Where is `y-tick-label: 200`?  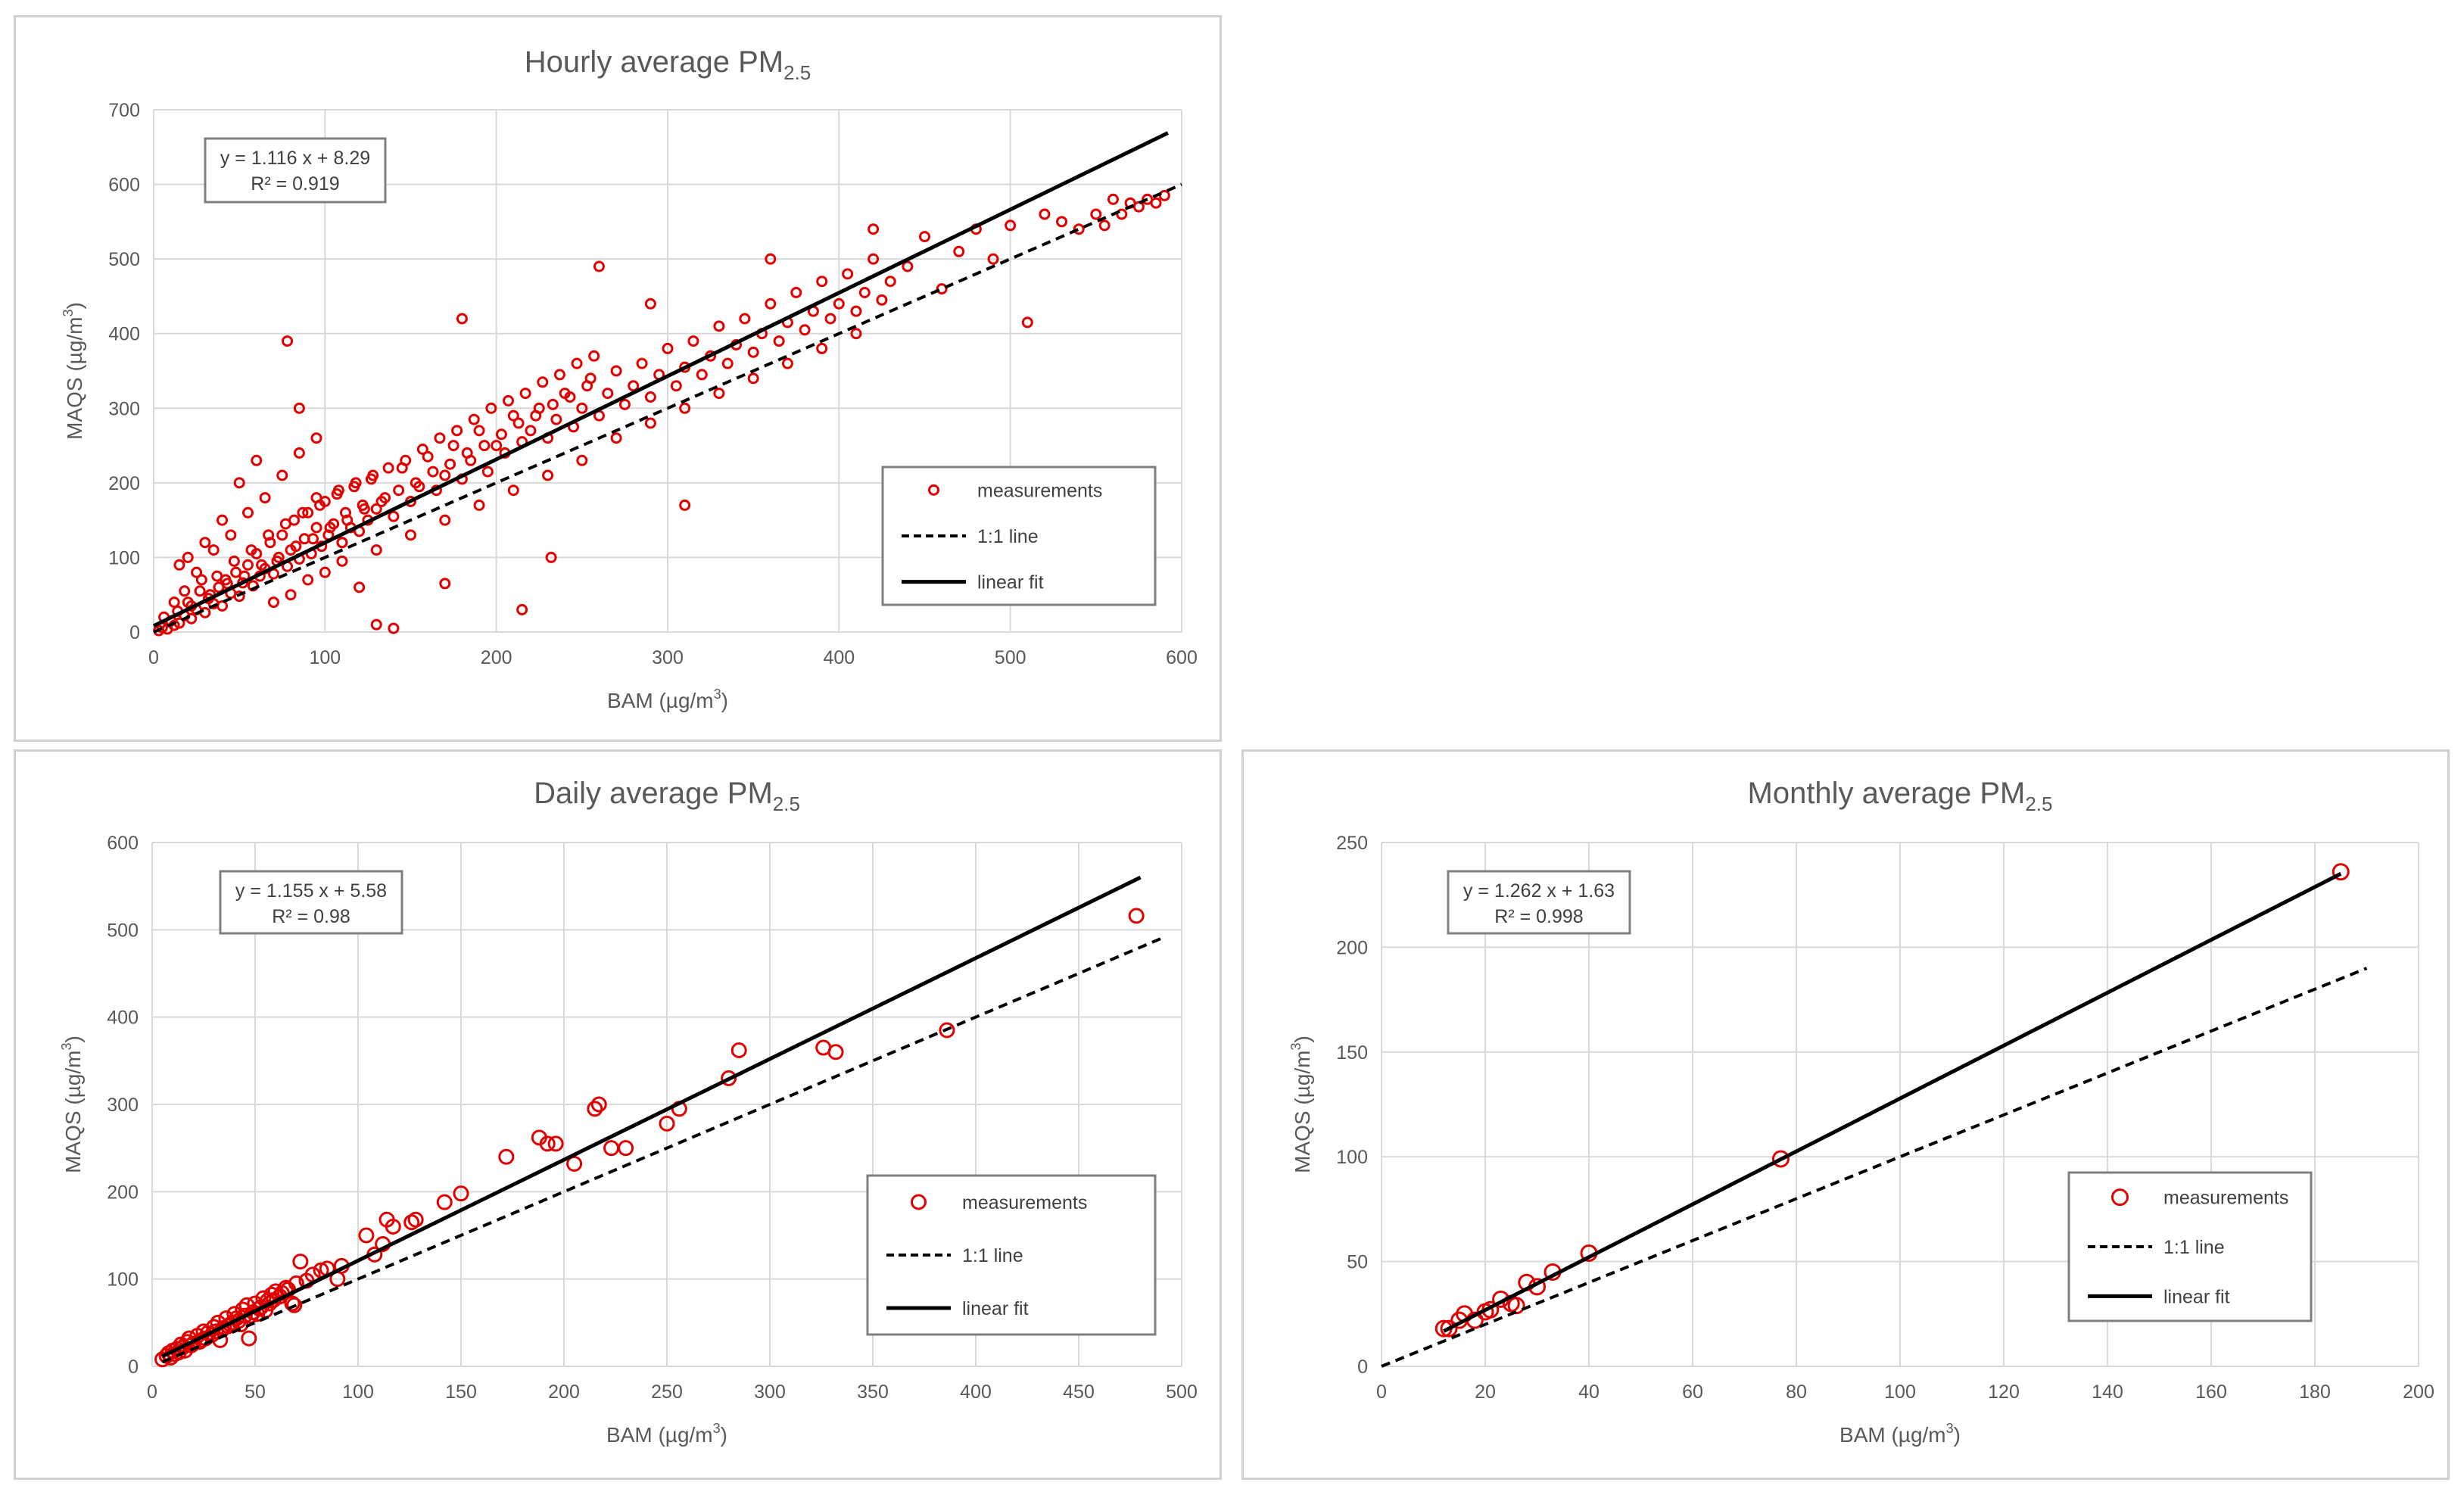 y-tick-label: 200 is located at coordinates (1352, 947).